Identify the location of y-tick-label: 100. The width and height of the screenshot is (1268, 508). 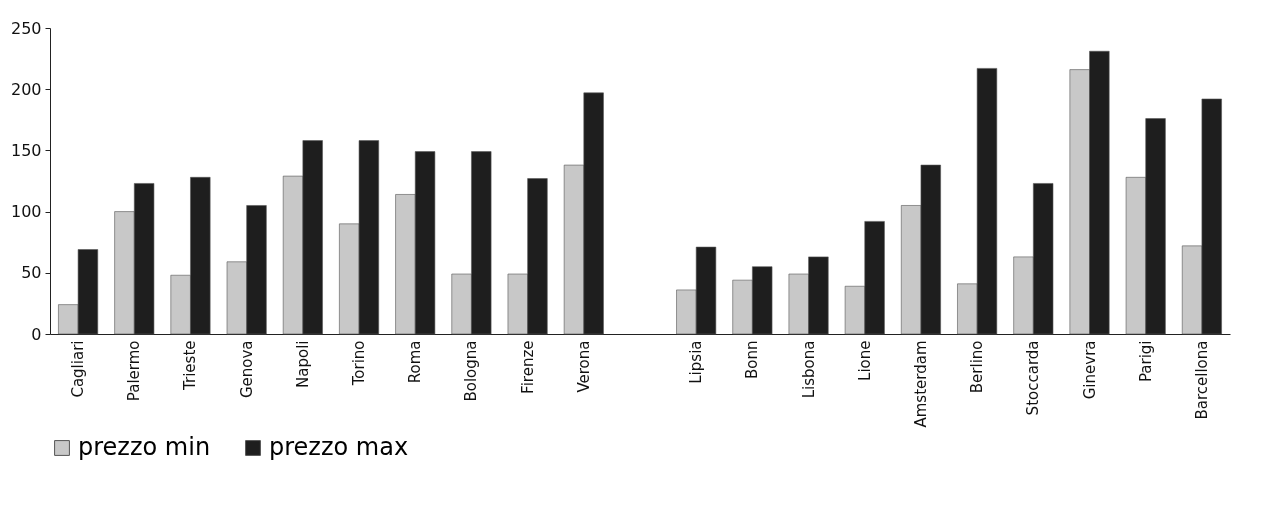
(26, 212).